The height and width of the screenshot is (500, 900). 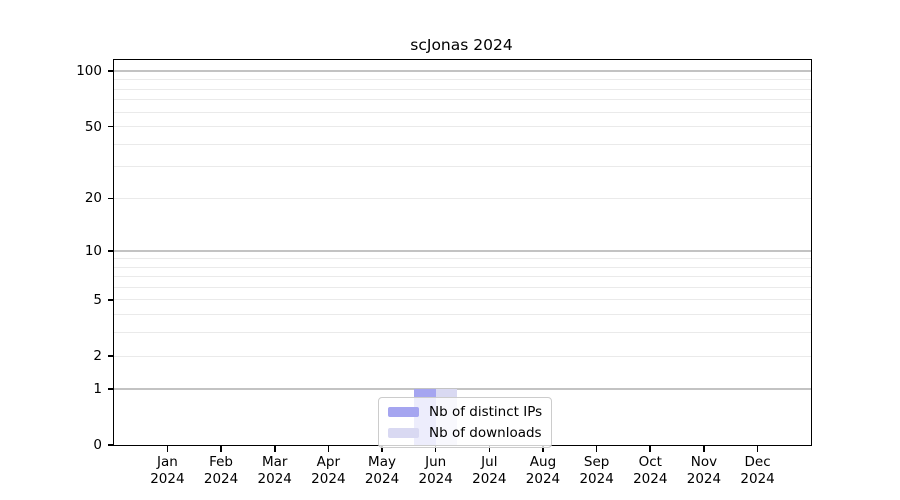 What do you see at coordinates (93, 198) in the screenshot?
I see `y-axis-tick-label: 20` at bounding box center [93, 198].